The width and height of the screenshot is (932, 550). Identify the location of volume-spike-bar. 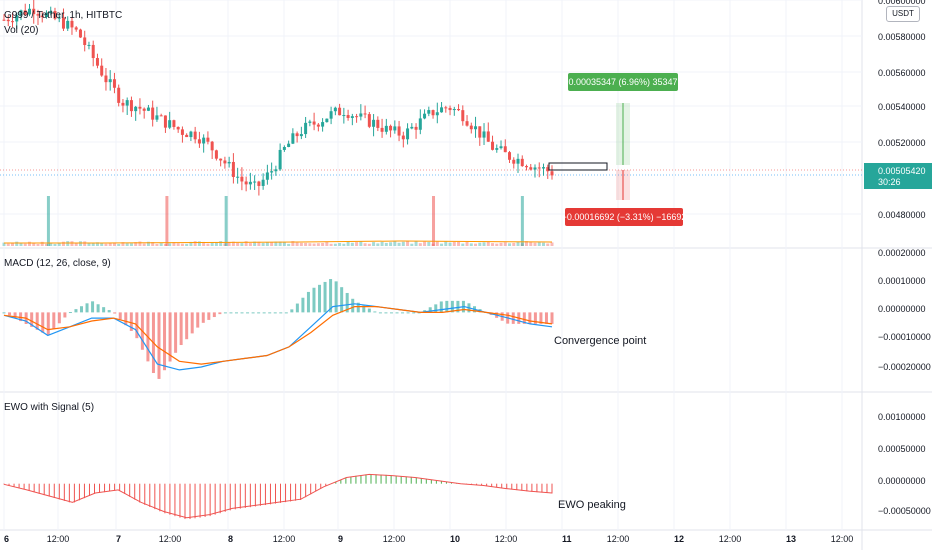
(522, 221).